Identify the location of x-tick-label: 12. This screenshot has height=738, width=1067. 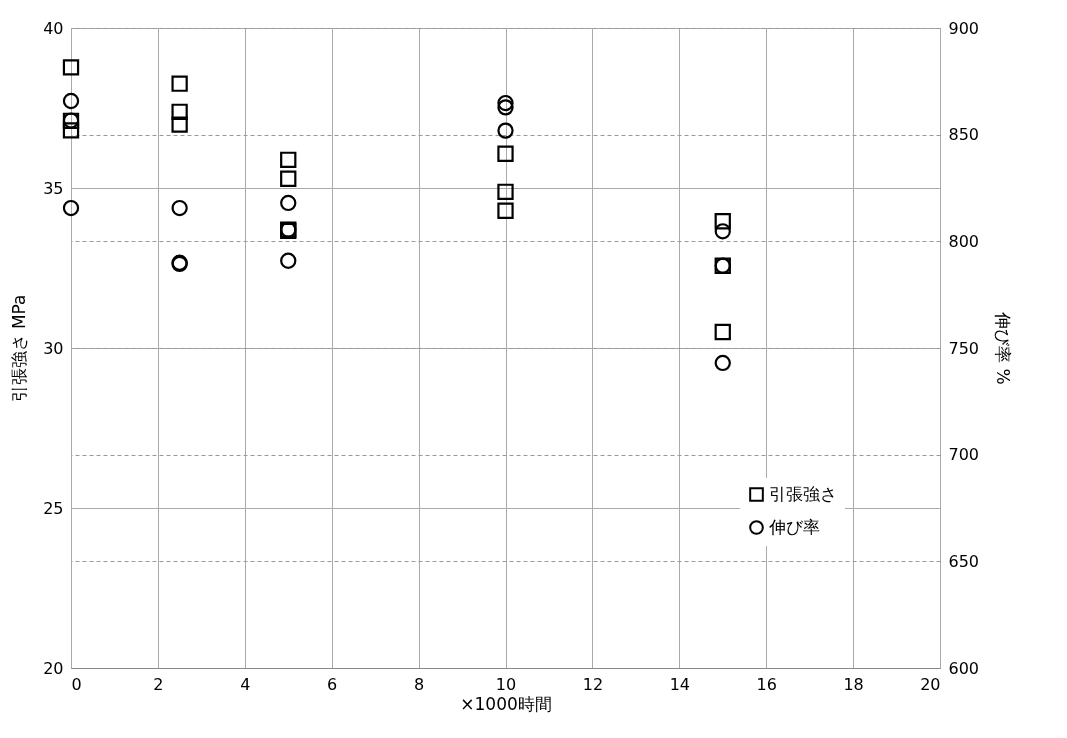
(593, 684).